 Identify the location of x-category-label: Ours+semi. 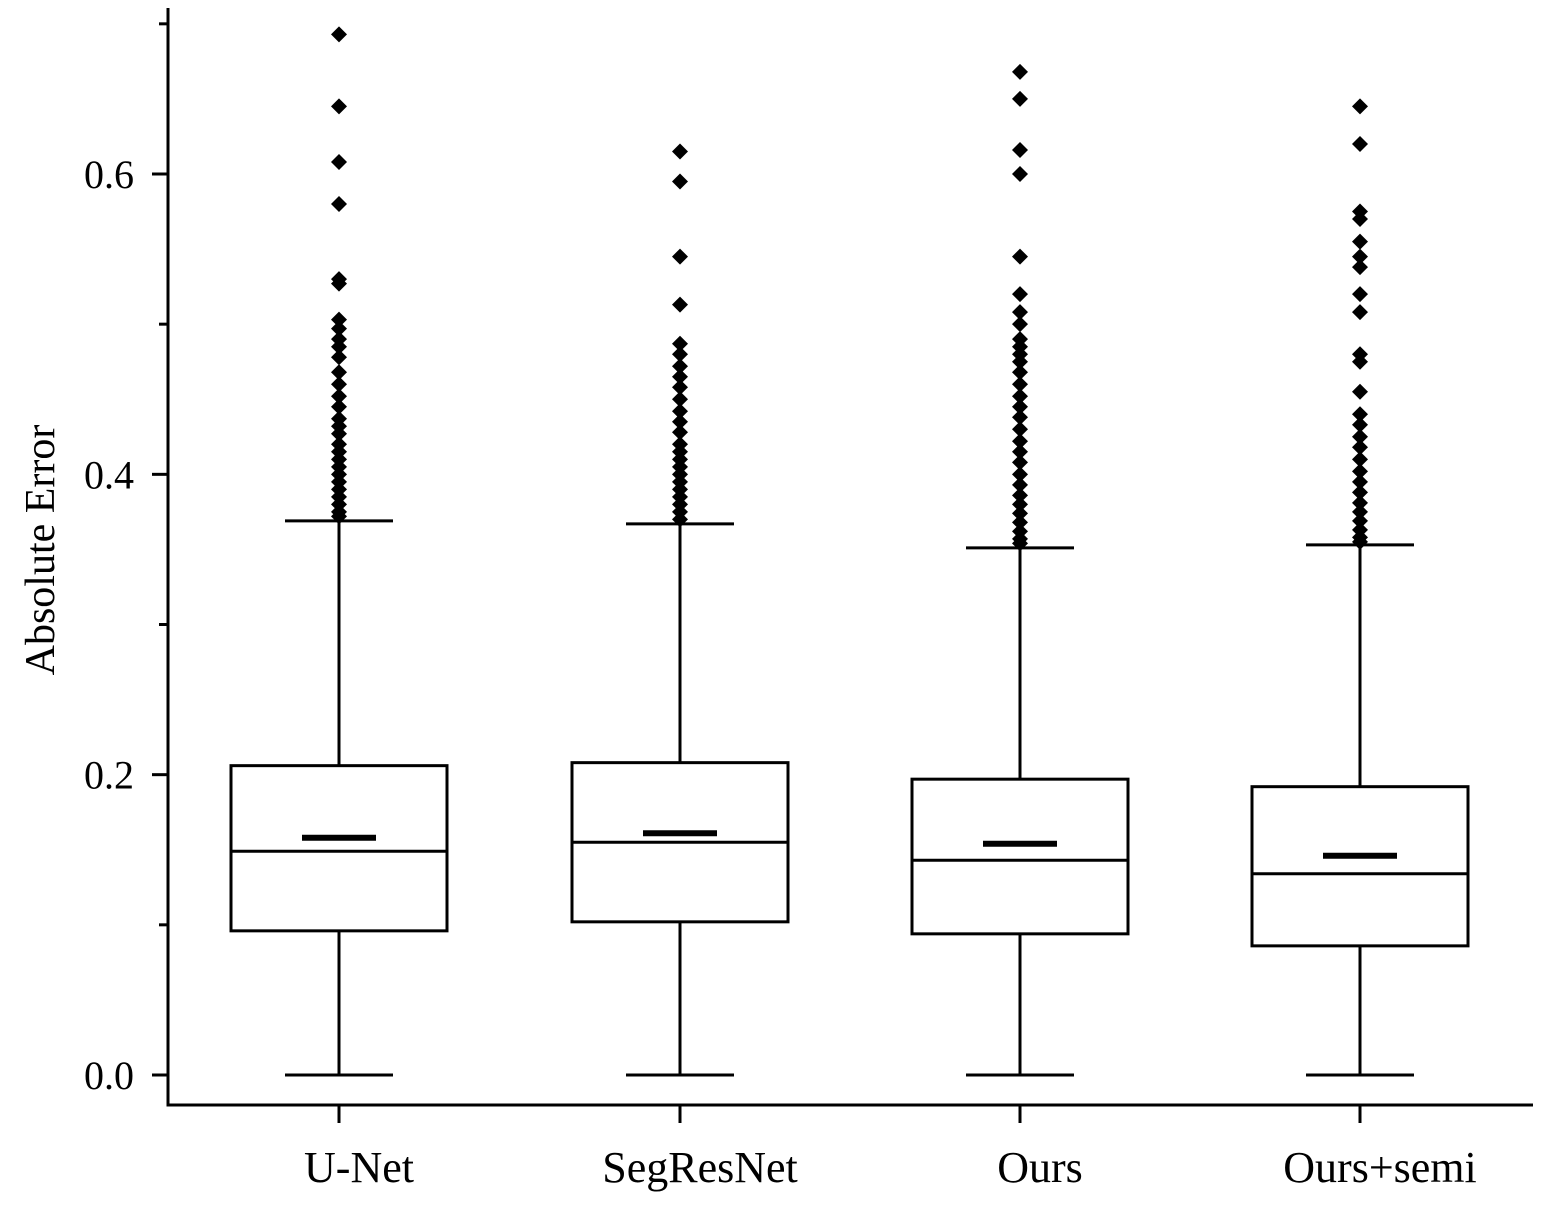
(1379, 1167).